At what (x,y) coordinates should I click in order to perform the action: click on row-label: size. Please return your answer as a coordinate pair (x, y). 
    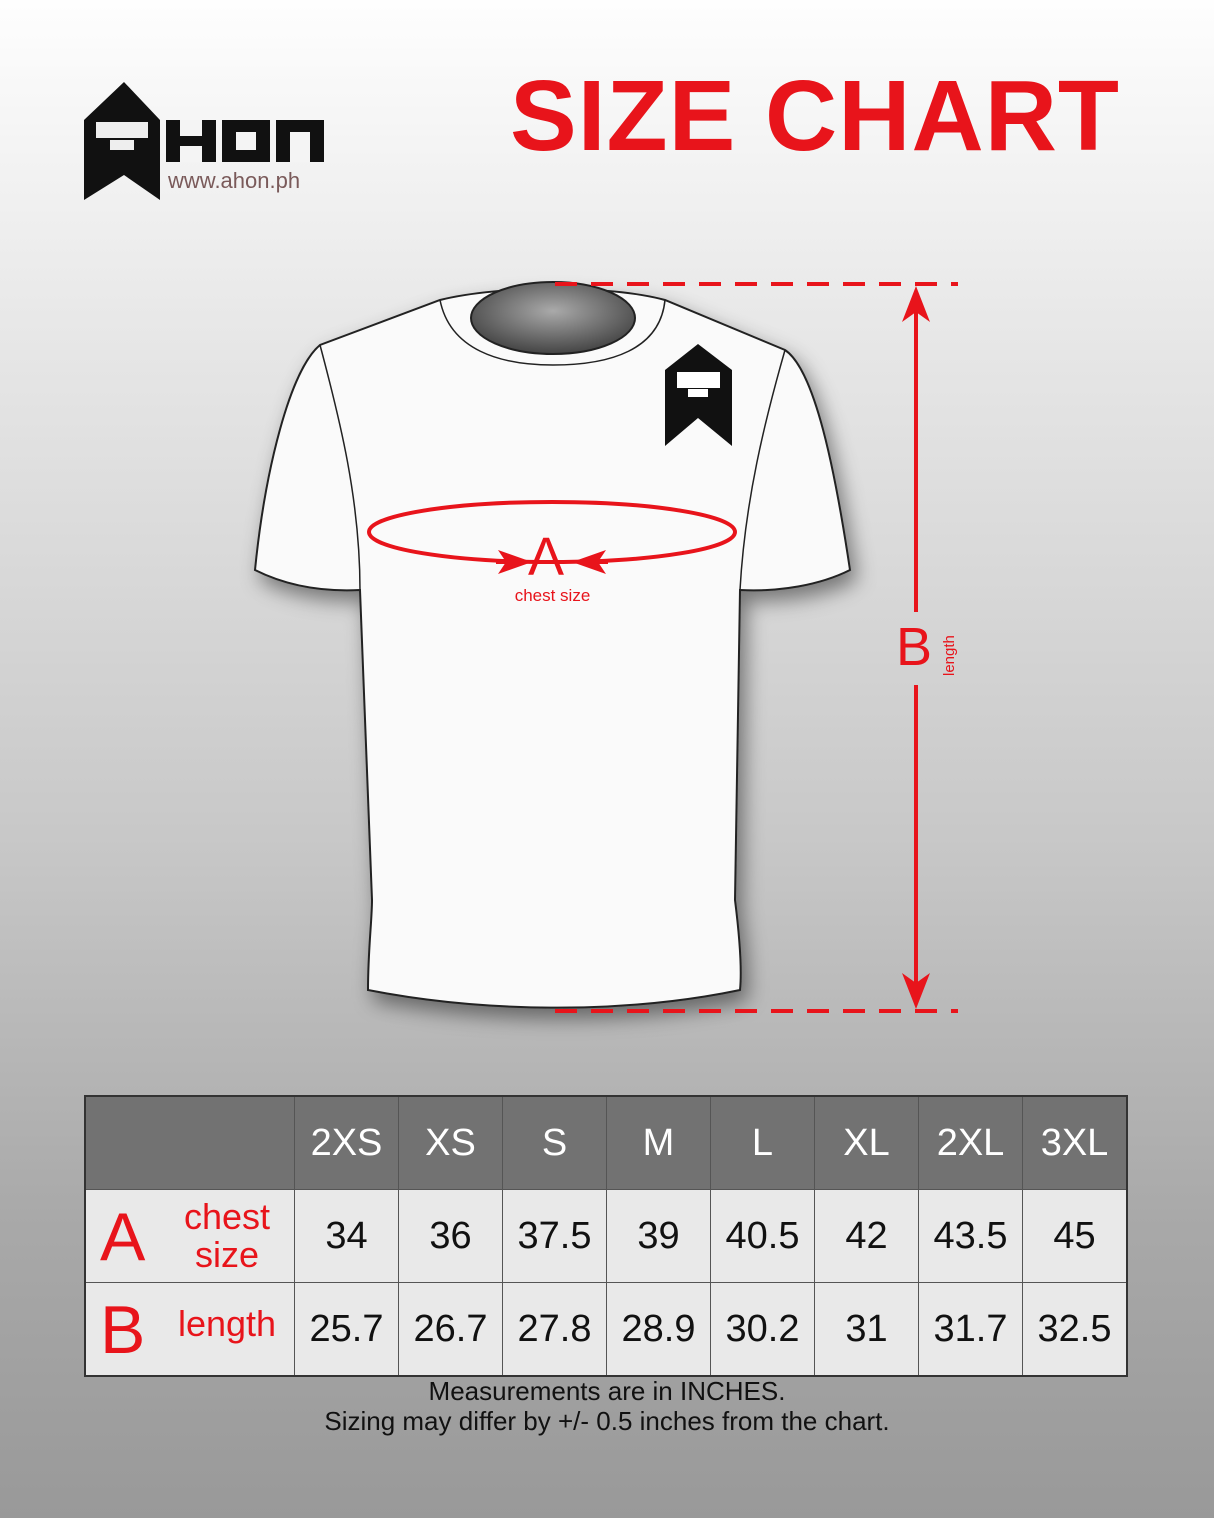
    Looking at the image, I should click on (227, 1254).